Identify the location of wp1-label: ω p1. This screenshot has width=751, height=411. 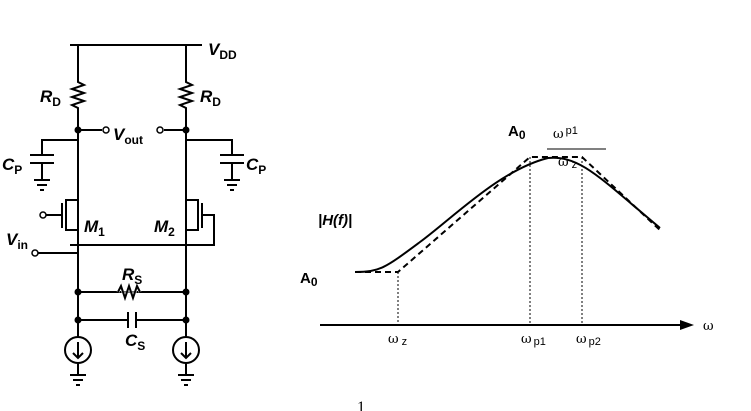
(533, 340).